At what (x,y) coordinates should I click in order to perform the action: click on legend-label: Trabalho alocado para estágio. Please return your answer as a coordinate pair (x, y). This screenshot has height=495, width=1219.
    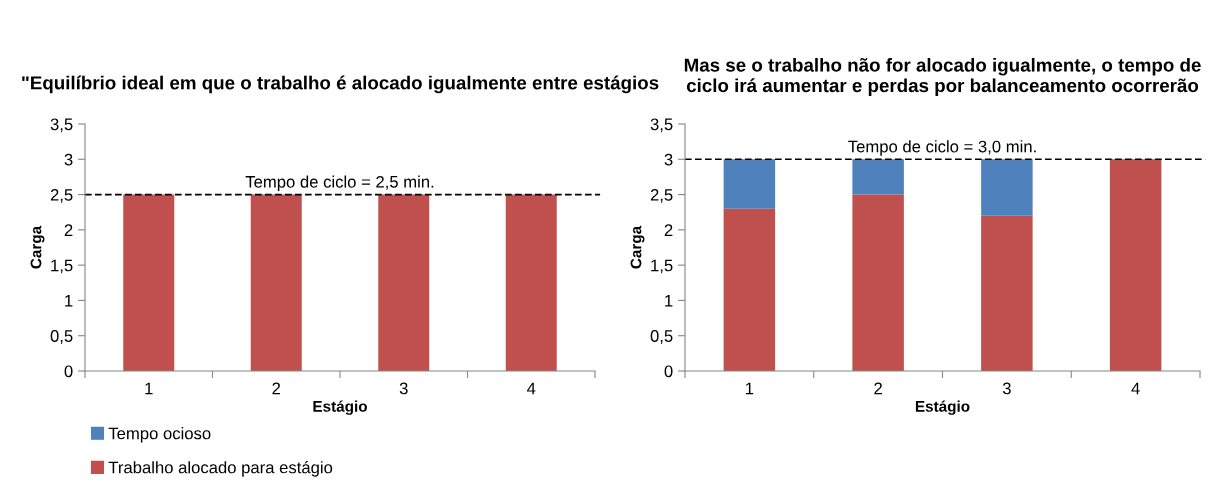
    Looking at the image, I should click on (220, 468).